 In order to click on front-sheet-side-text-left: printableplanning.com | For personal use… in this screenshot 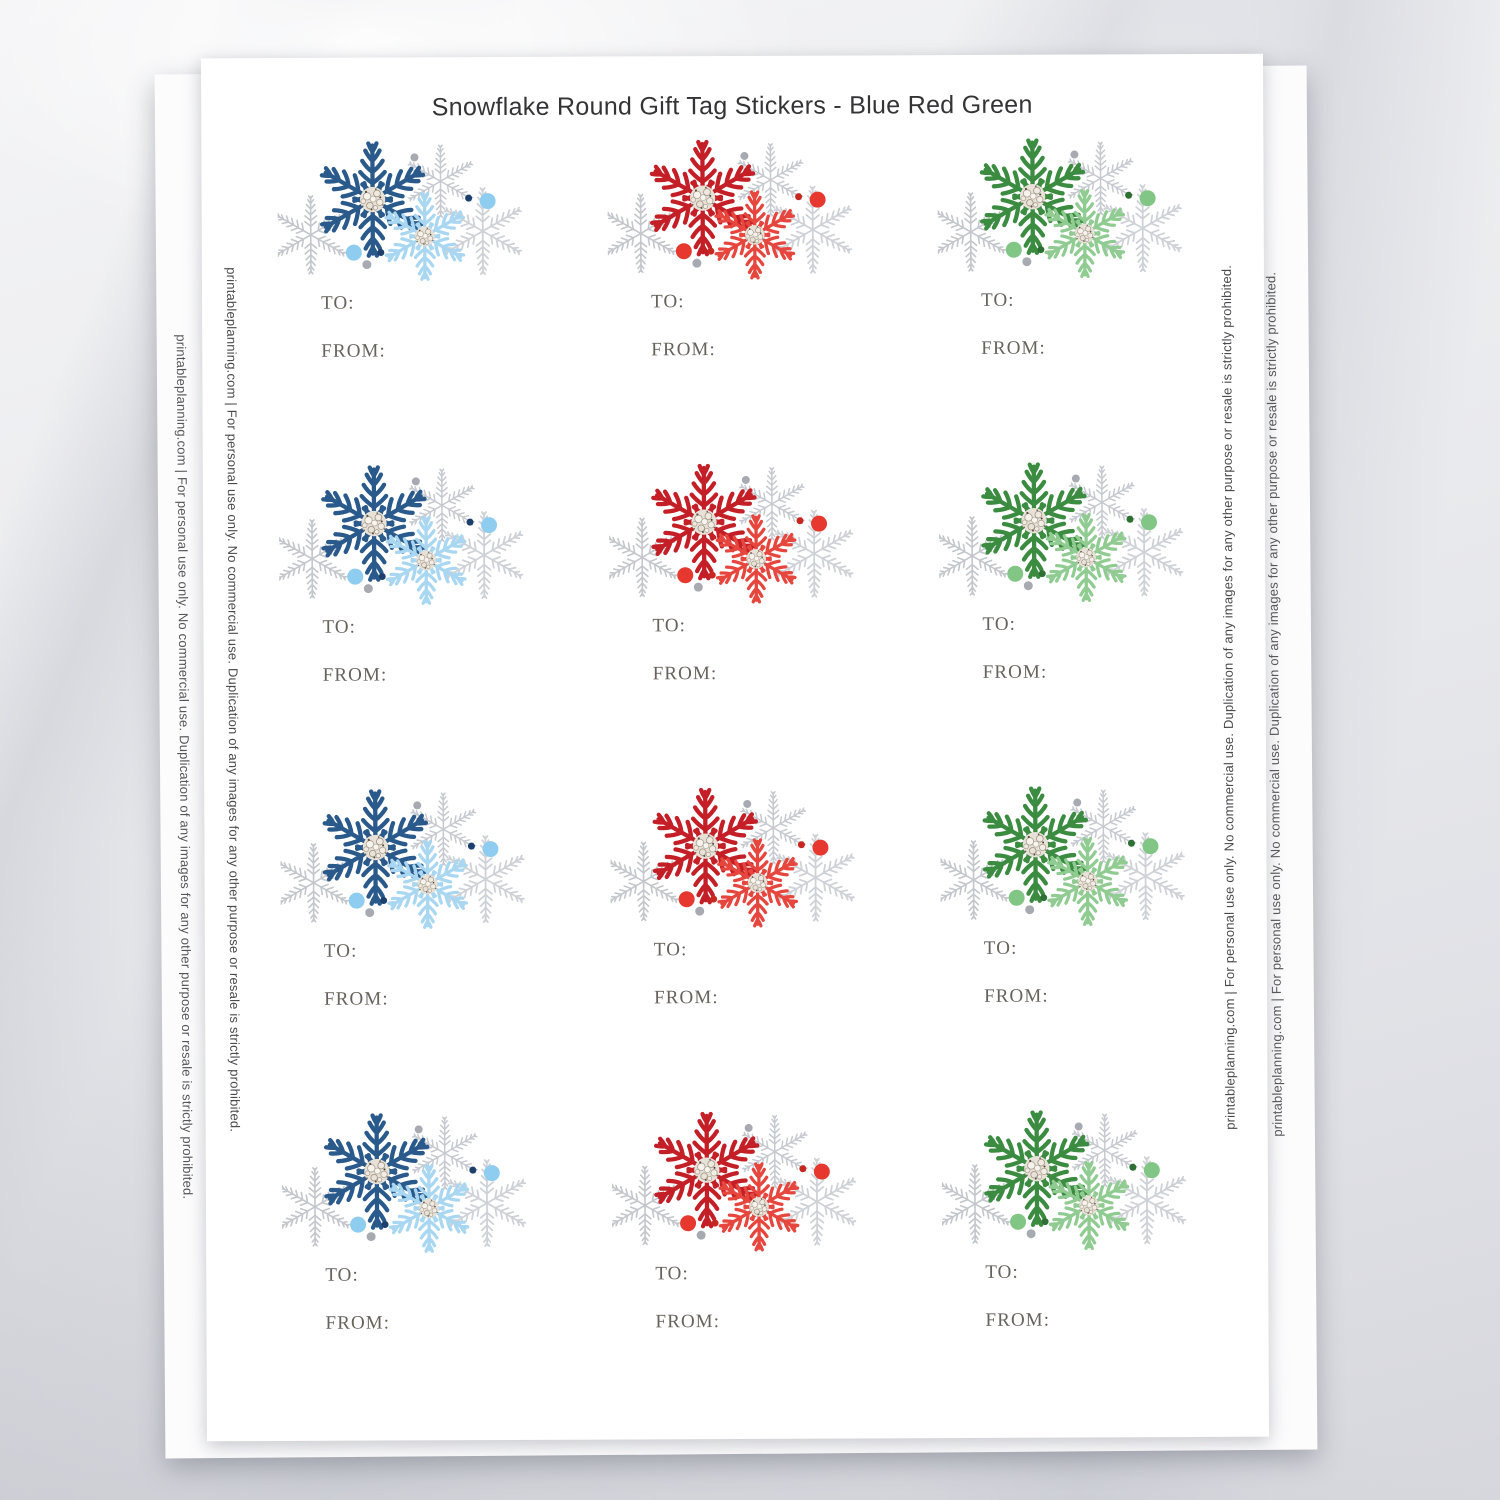, I will do `click(233, 700)`.